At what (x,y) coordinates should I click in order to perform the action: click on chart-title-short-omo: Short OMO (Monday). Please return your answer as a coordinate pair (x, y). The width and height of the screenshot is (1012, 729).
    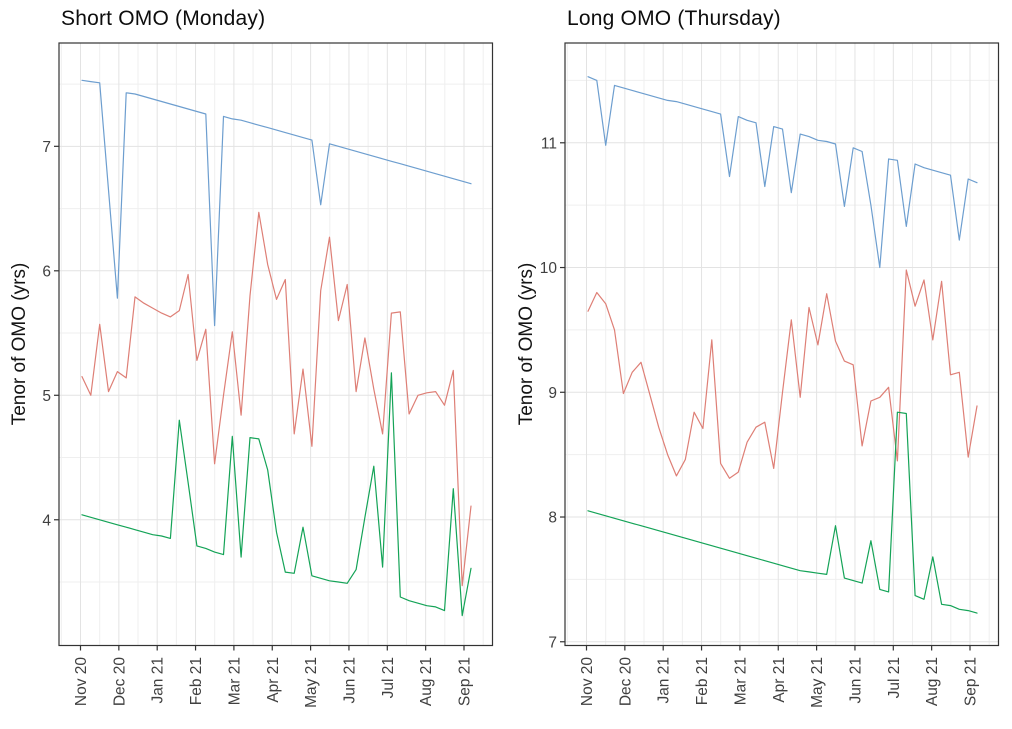
    Looking at the image, I should click on (163, 18).